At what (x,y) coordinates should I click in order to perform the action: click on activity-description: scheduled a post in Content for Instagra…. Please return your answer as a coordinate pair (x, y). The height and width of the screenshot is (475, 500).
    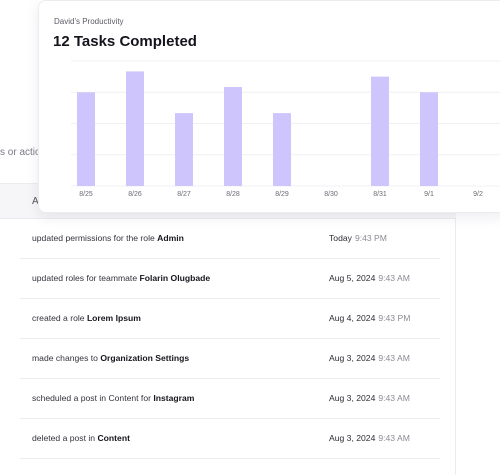
    Looking at the image, I should click on (113, 398).